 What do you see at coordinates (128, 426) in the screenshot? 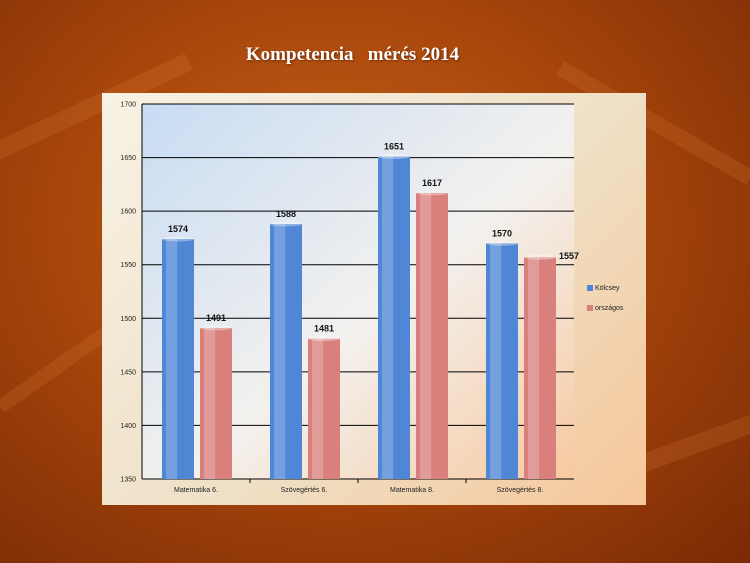
I see `y-tick-label: 1400` at bounding box center [128, 426].